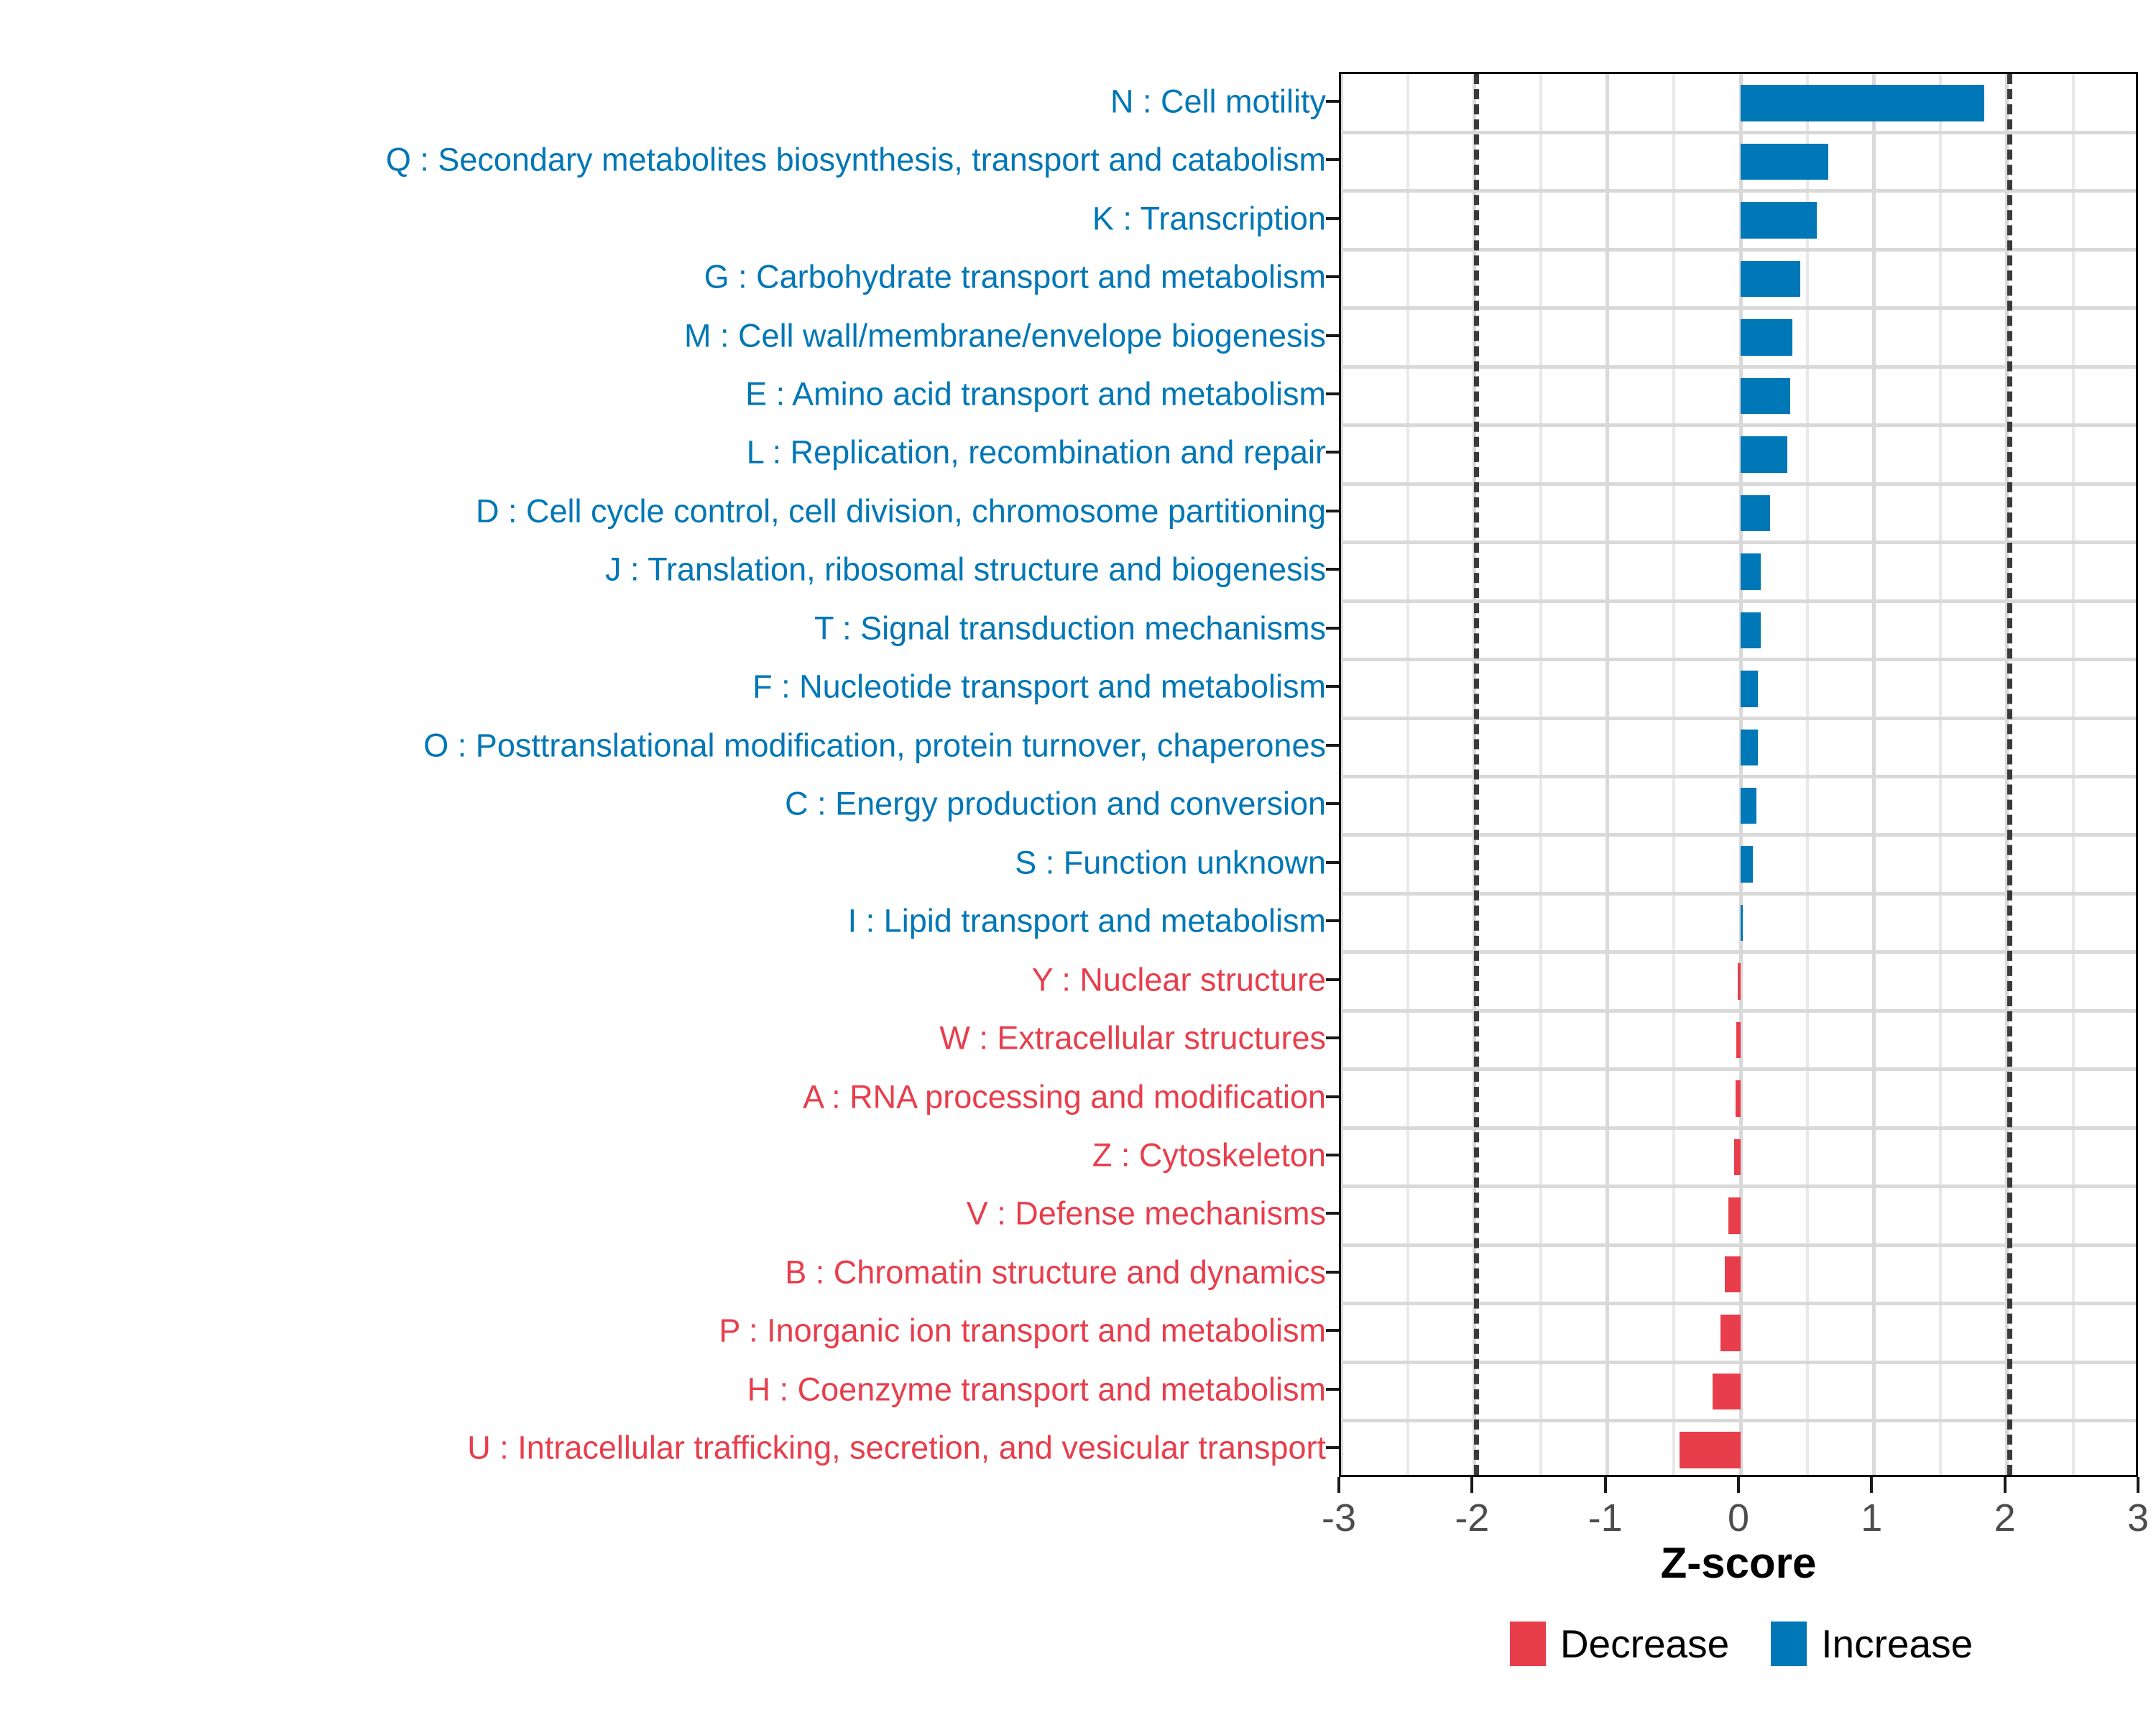  Describe the element at coordinates (1218, 101) in the screenshot. I see `category-label: N : Cell motility` at that location.